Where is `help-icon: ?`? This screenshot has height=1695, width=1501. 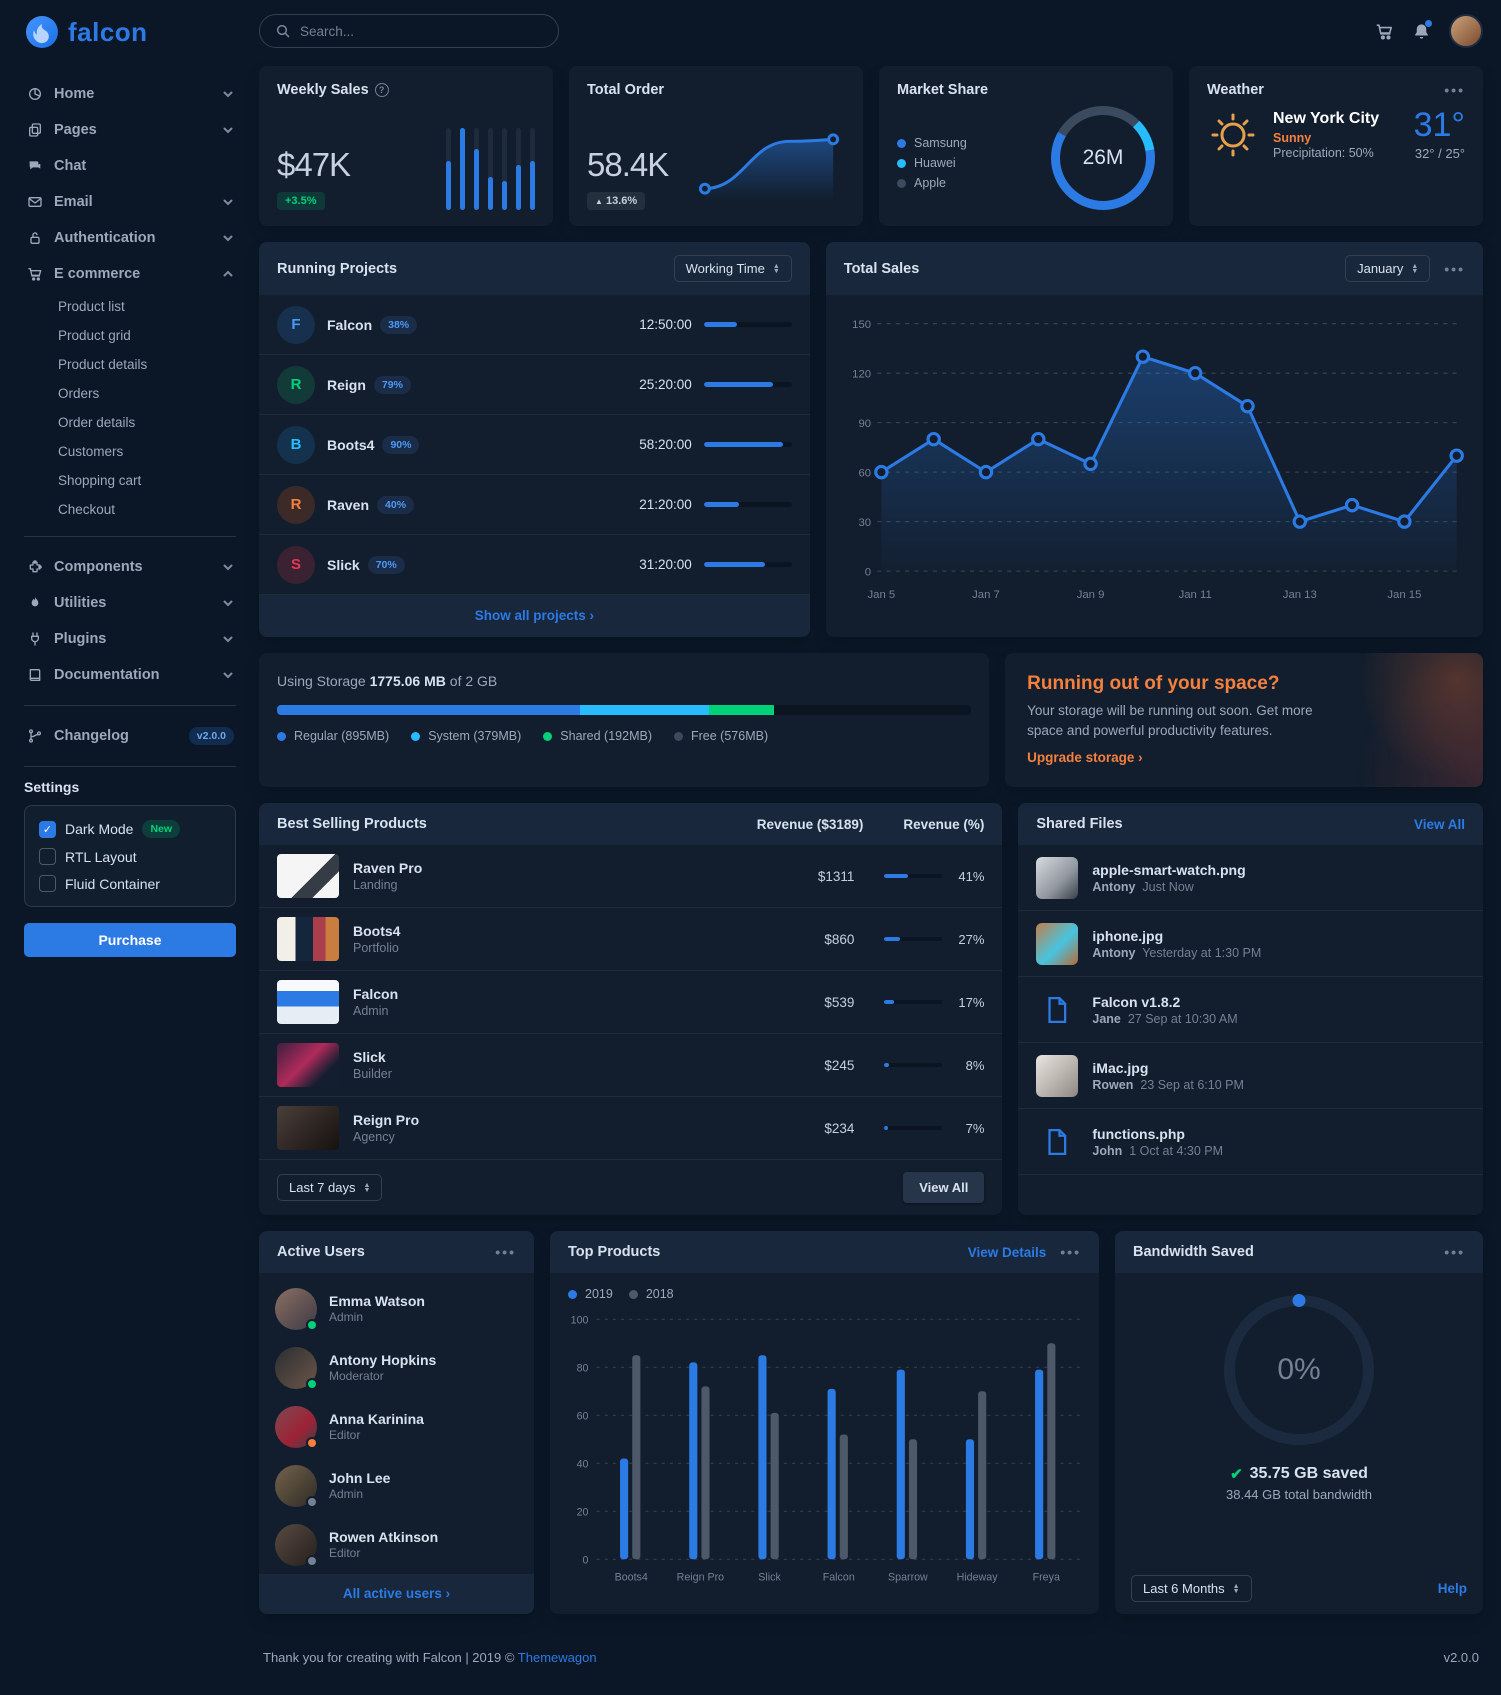
help-icon: ? is located at coordinates (381, 90).